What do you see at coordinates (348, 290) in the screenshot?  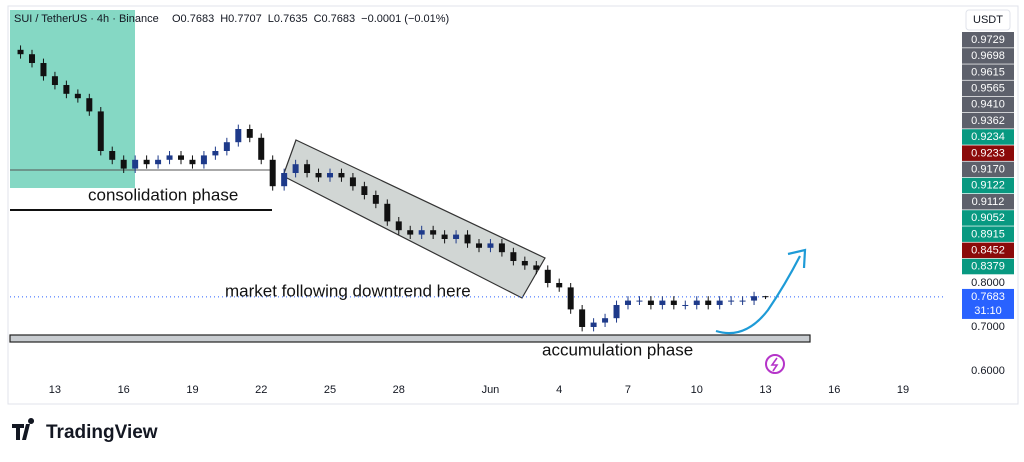 I see `annotation: market following downtrend here` at bounding box center [348, 290].